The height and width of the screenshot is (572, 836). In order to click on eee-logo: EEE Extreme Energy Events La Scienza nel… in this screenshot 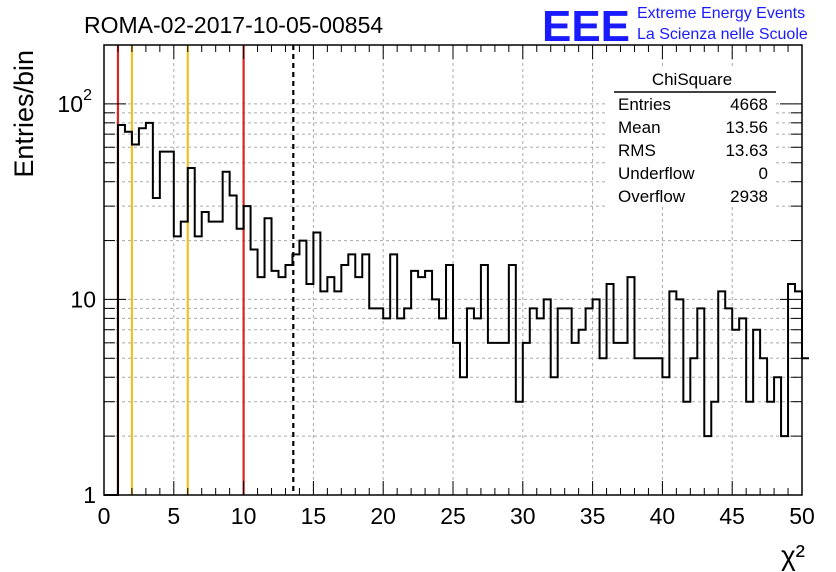, I will do `click(675, 26)`.